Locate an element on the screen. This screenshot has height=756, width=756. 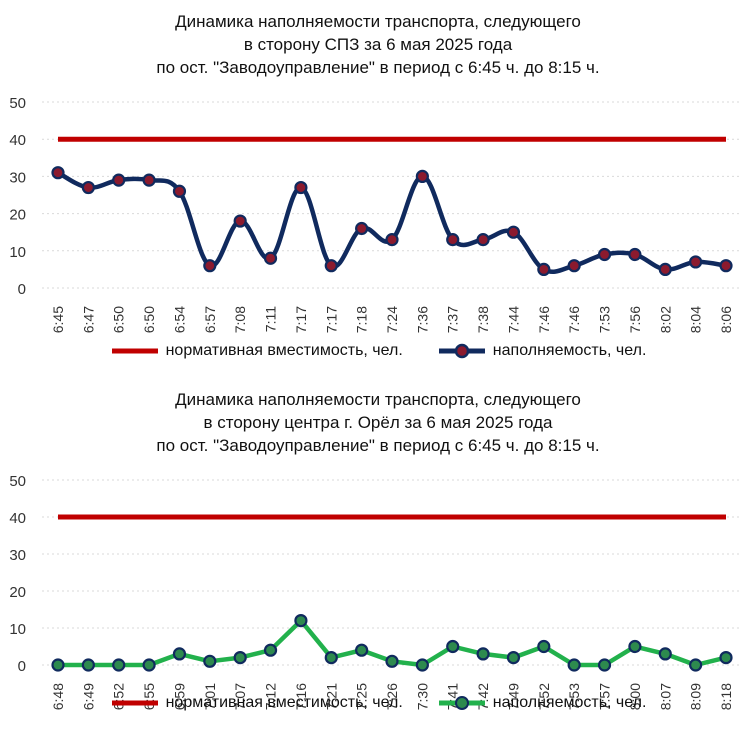
y-tick-label: 10 is located at coordinates (17, 252).